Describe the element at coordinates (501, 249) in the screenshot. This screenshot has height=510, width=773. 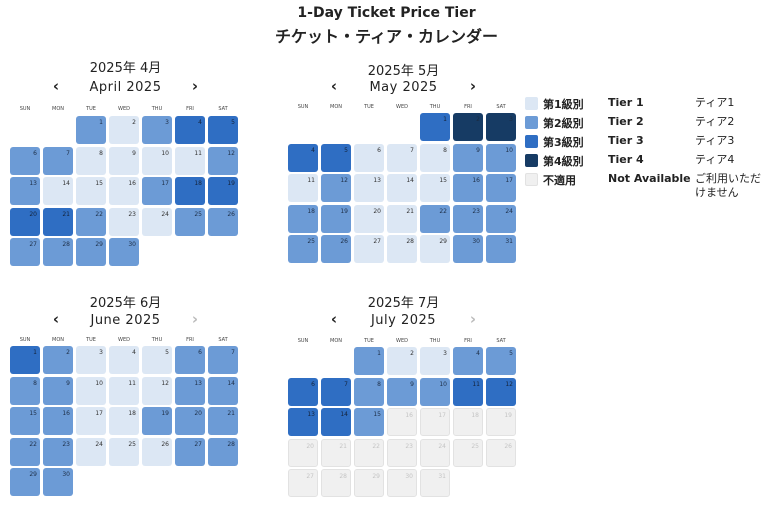
I see `day-cell: 31` at that location.